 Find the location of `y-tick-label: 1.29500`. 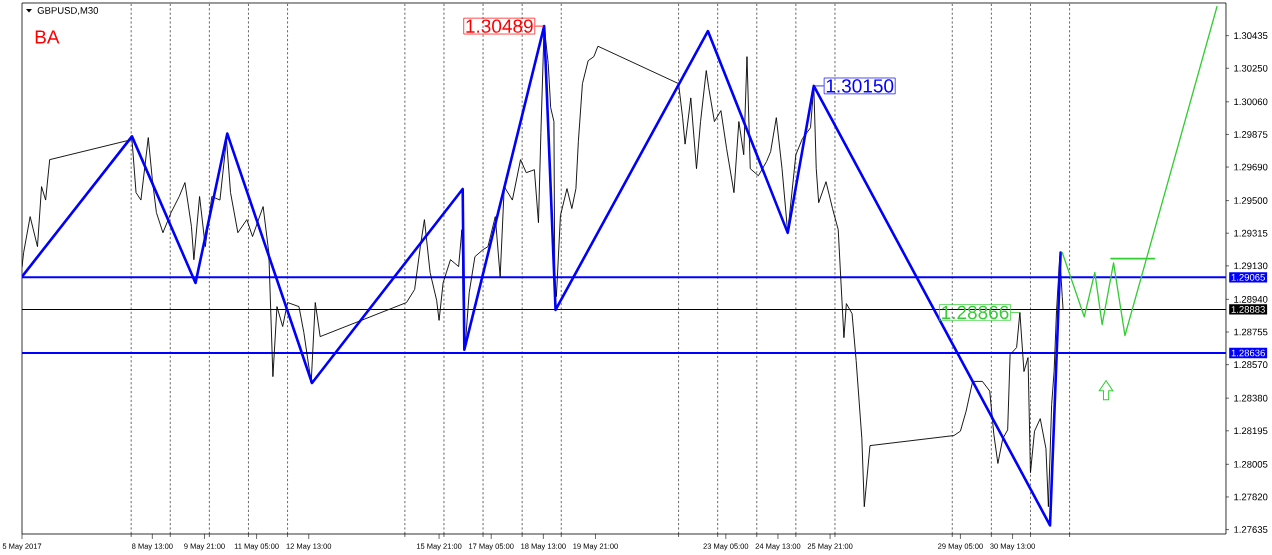

y-tick-label: 1.29500 is located at coordinates (1251, 200).